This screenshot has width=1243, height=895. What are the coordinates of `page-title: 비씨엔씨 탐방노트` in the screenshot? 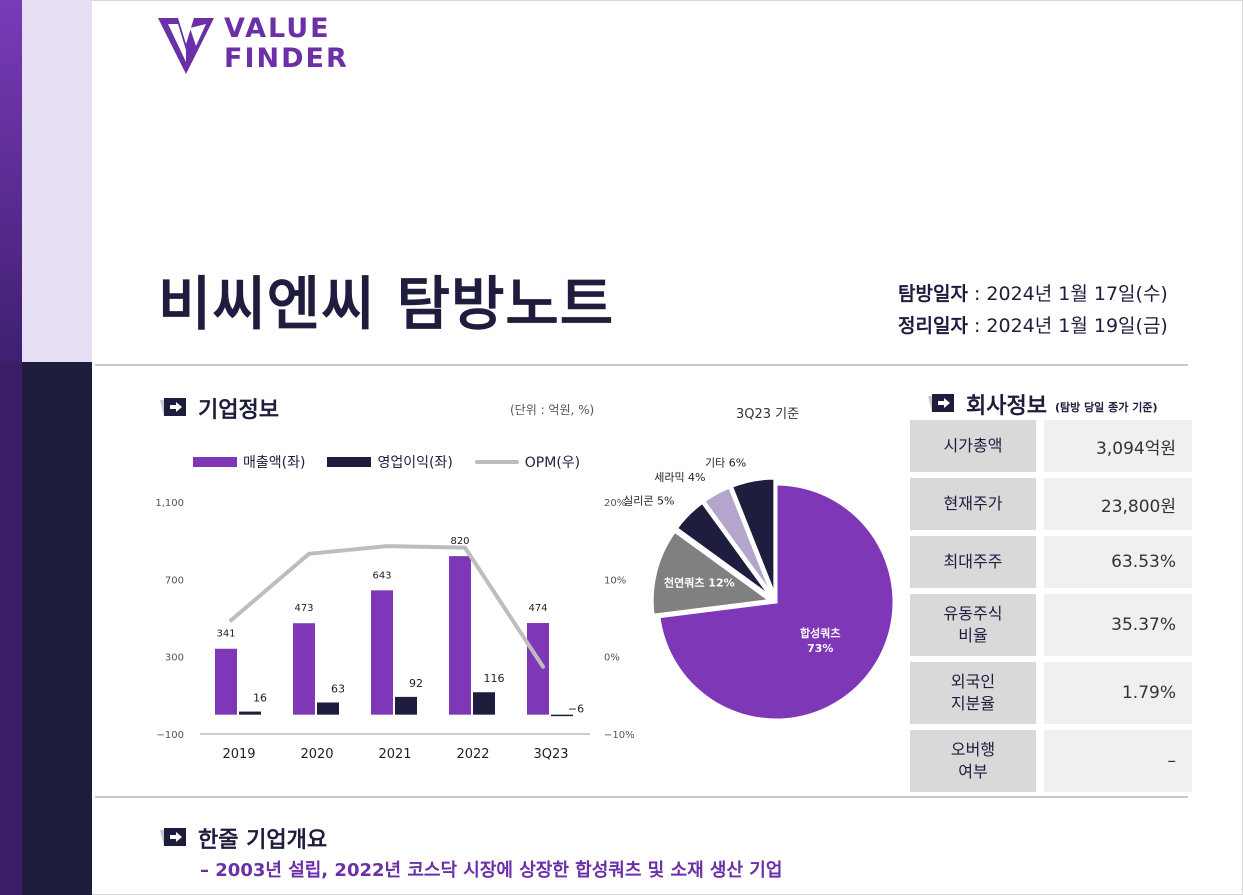 It's located at (386, 304).